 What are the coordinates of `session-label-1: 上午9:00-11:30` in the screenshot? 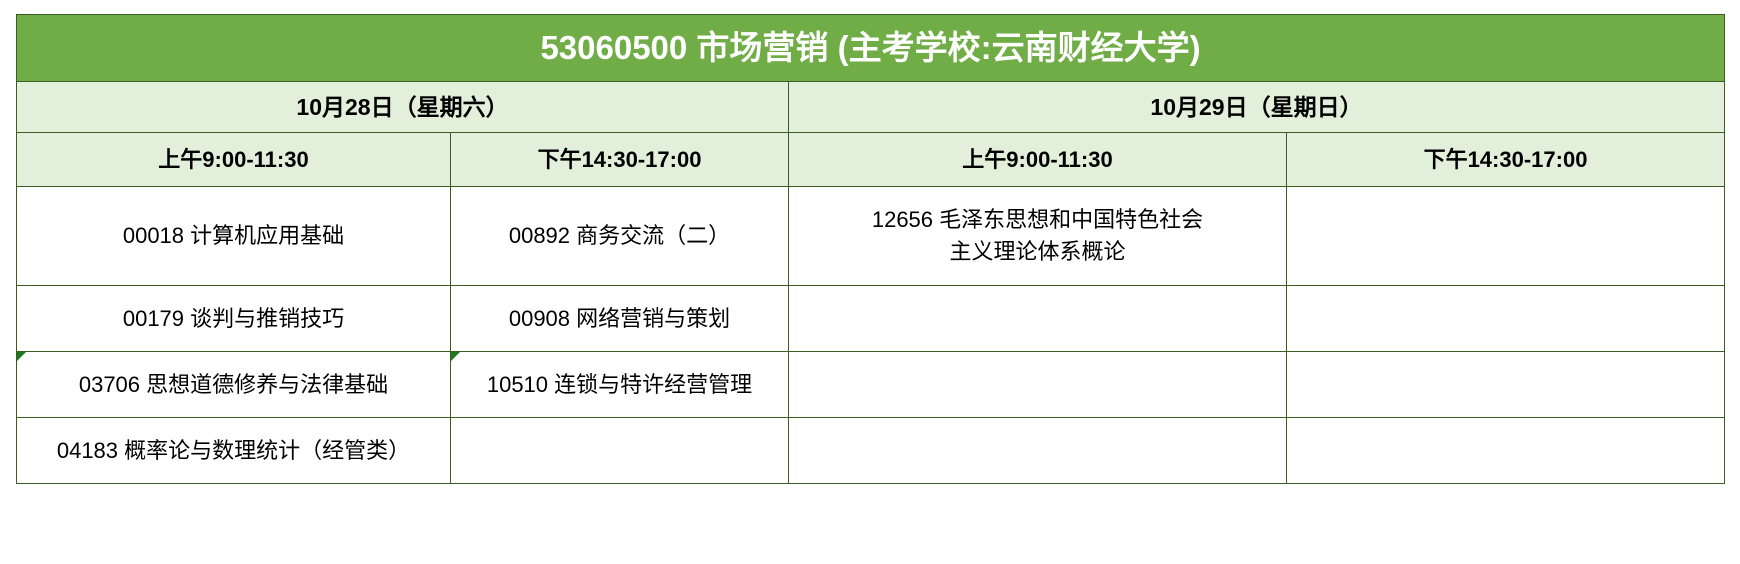 It's located at (233, 159).